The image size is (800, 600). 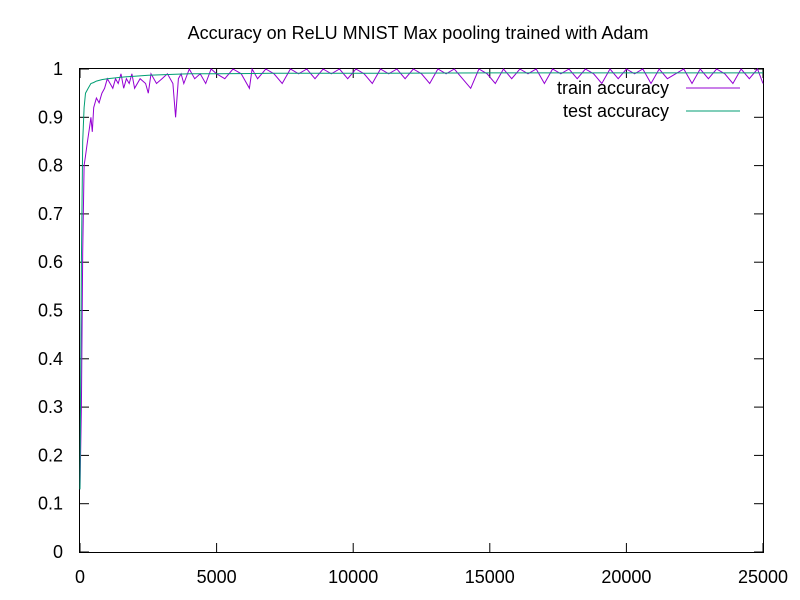 I want to click on x-tick-label: 0, so click(x=80, y=577).